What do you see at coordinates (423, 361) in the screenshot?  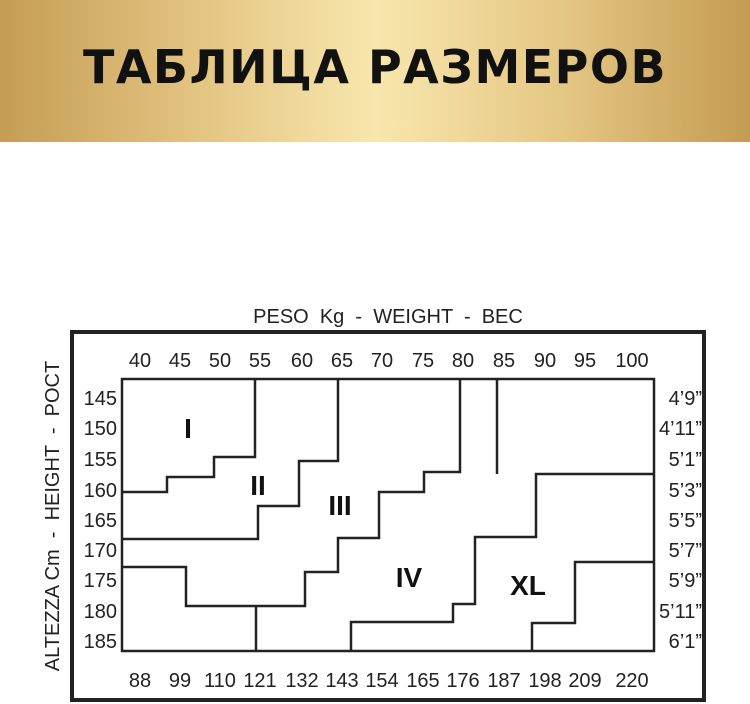 I see `weight-kg-tick: 75` at bounding box center [423, 361].